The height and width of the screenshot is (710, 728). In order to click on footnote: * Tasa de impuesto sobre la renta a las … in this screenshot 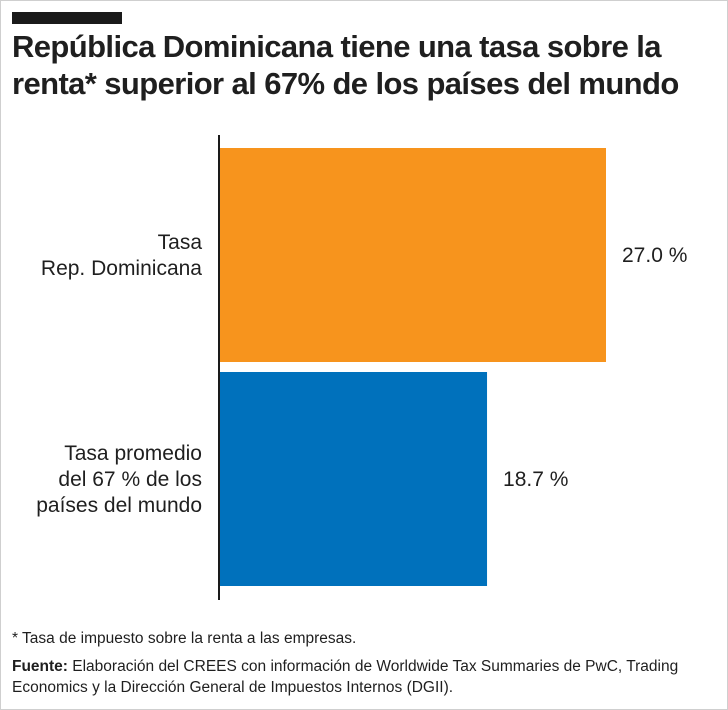, I will do `click(184, 638)`.